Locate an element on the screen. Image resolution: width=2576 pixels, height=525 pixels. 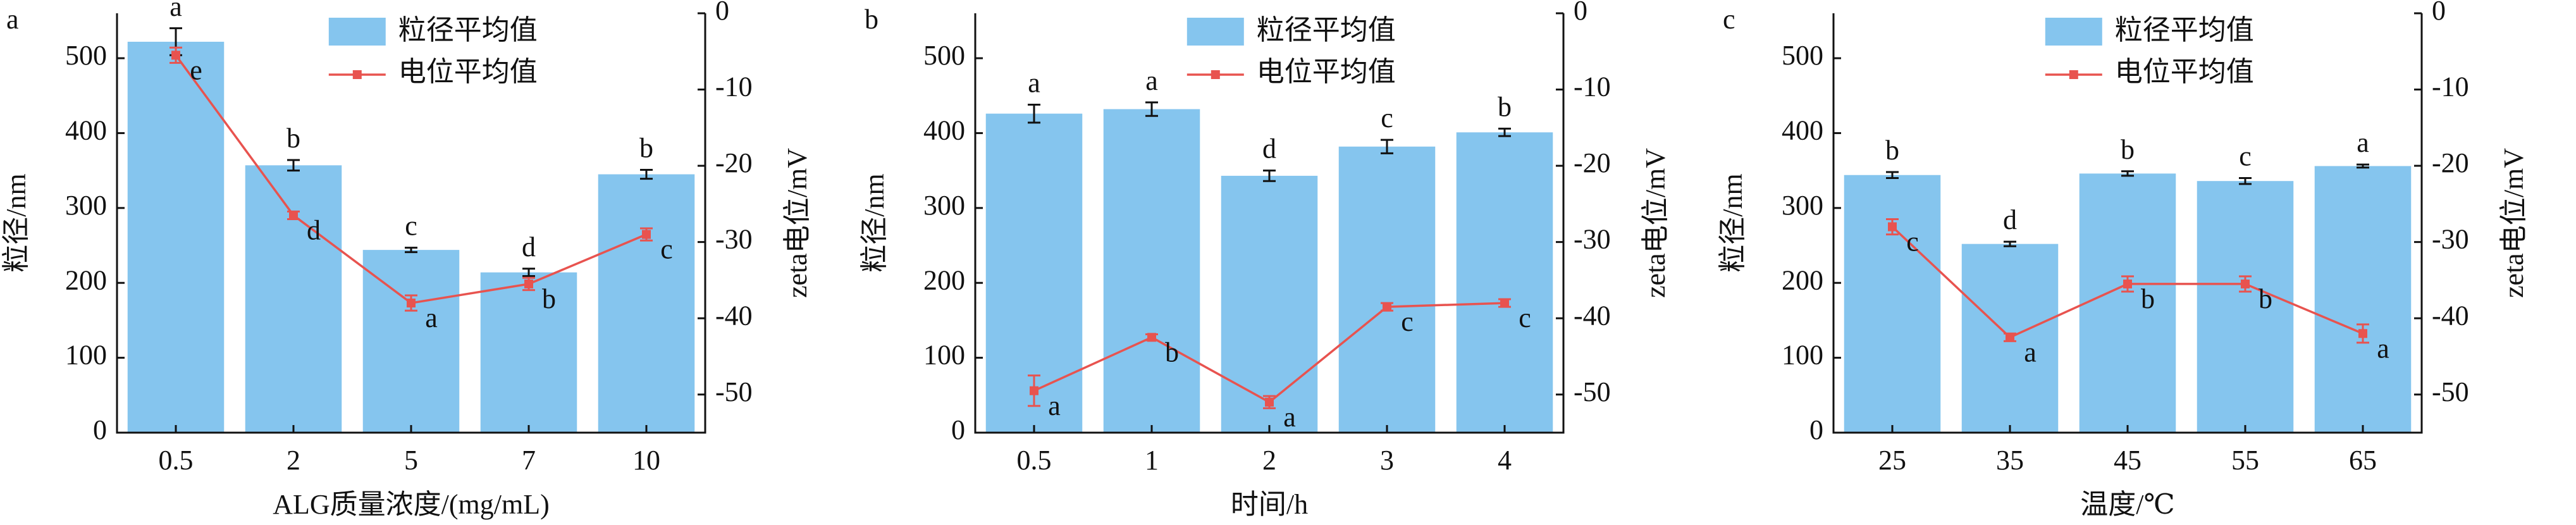
x-tick-label: 7 is located at coordinates (529, 460).